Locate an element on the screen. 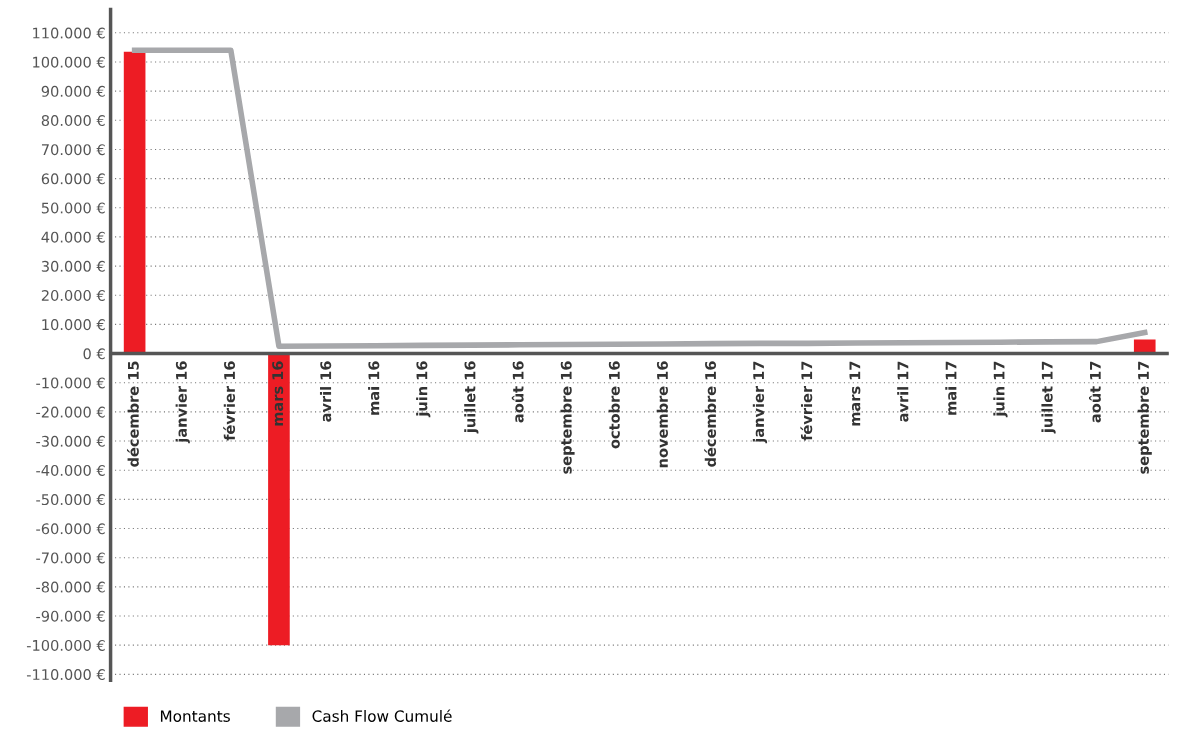 This screenshot has height=729, width=1189. x-tick-label: janvier 16 is located at coordinates (182, 402).